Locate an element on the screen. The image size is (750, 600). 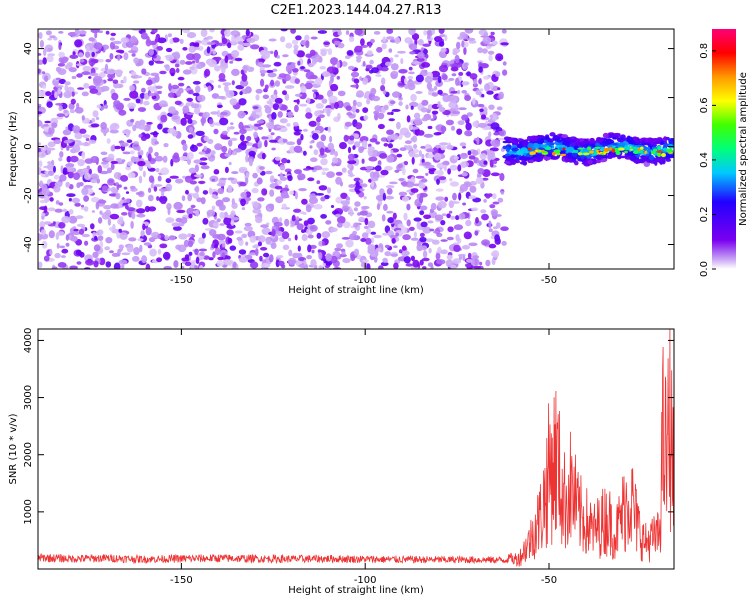
y-tick-label: 20 is located at coordinates (28, 97).